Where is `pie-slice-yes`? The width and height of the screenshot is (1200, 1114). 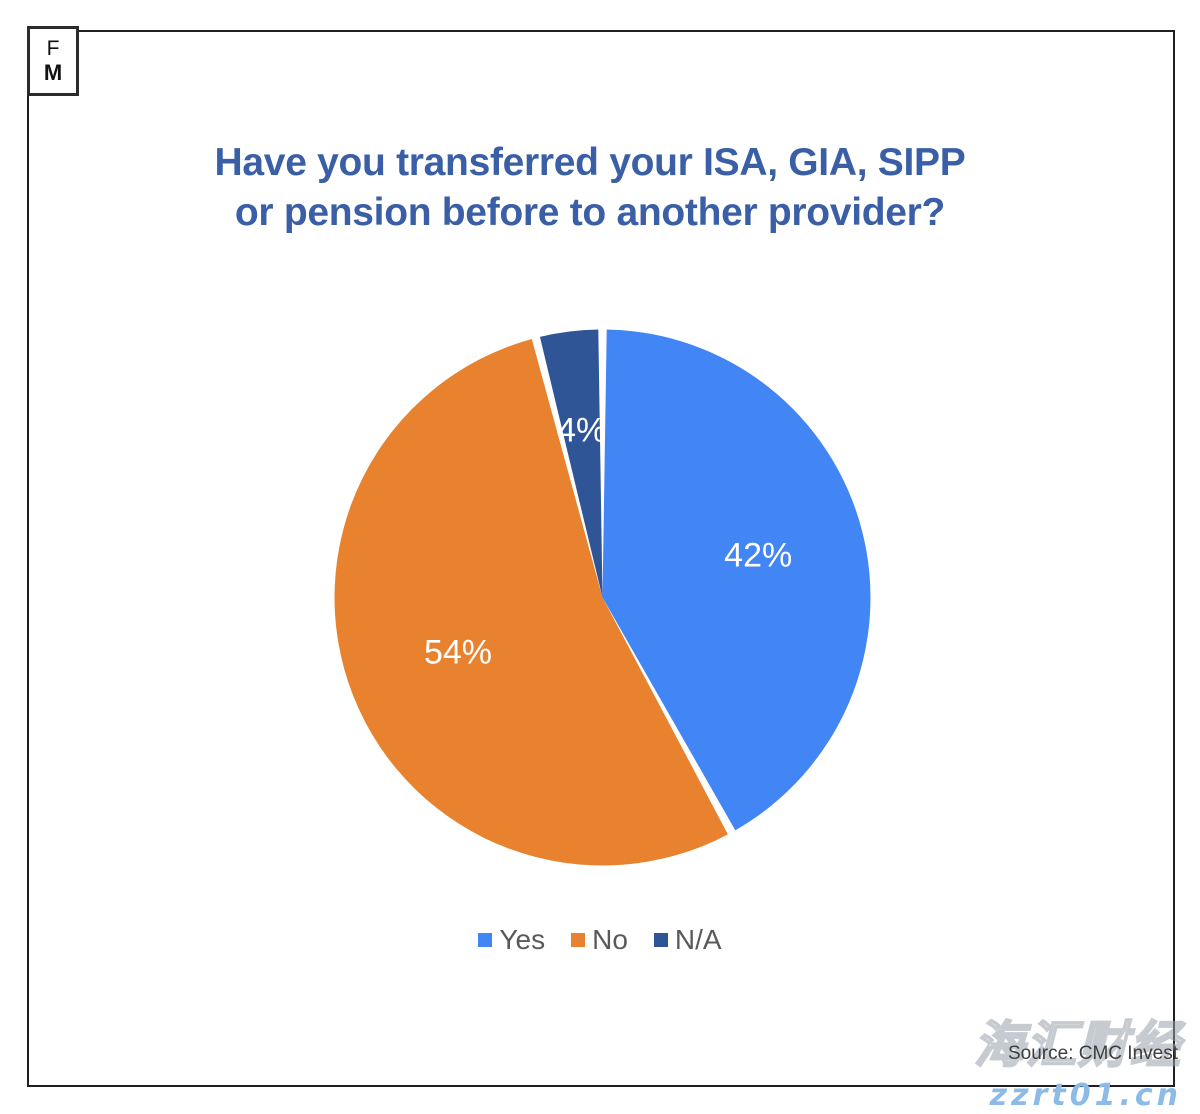 pie-slice-yes is located at coordinates (736, 580).